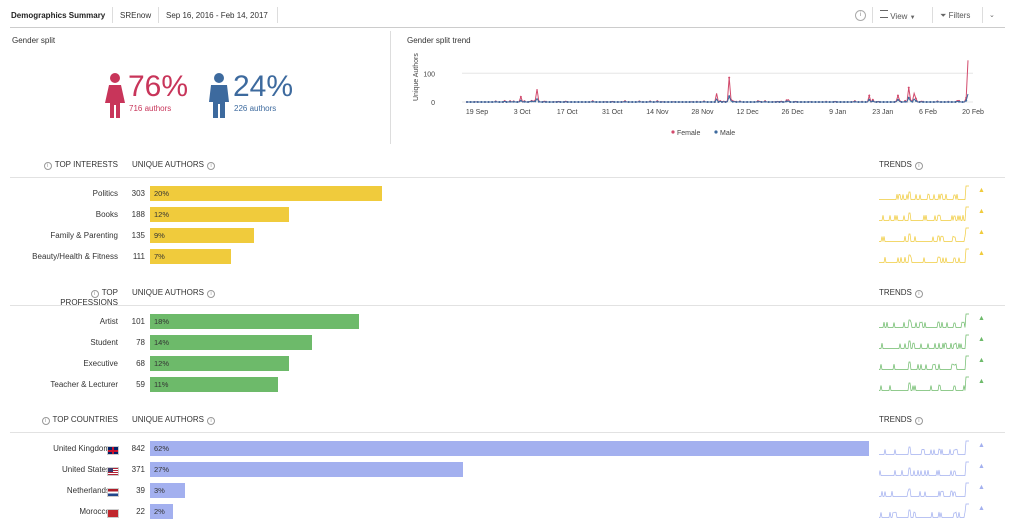  I want to click on view-button: View ▼, so click(898, 15).